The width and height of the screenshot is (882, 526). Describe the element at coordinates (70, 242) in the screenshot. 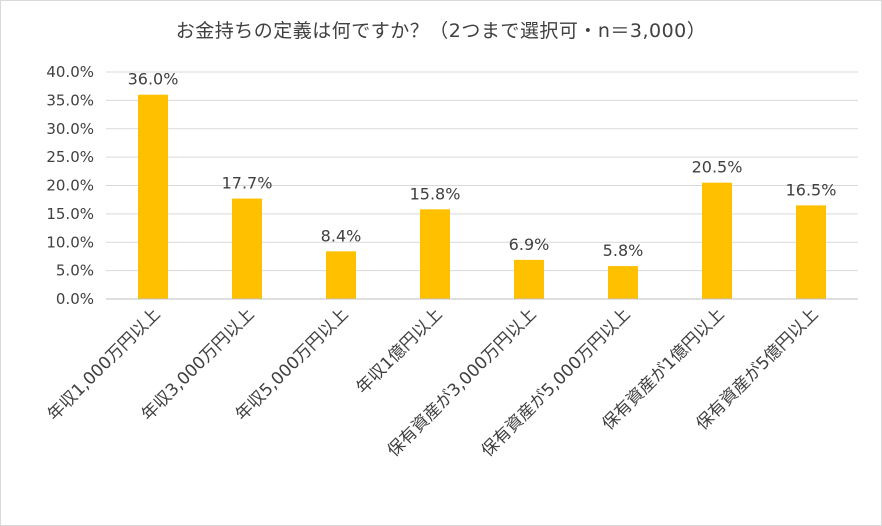

I see `y-tick-label: 10.0%` at that location.